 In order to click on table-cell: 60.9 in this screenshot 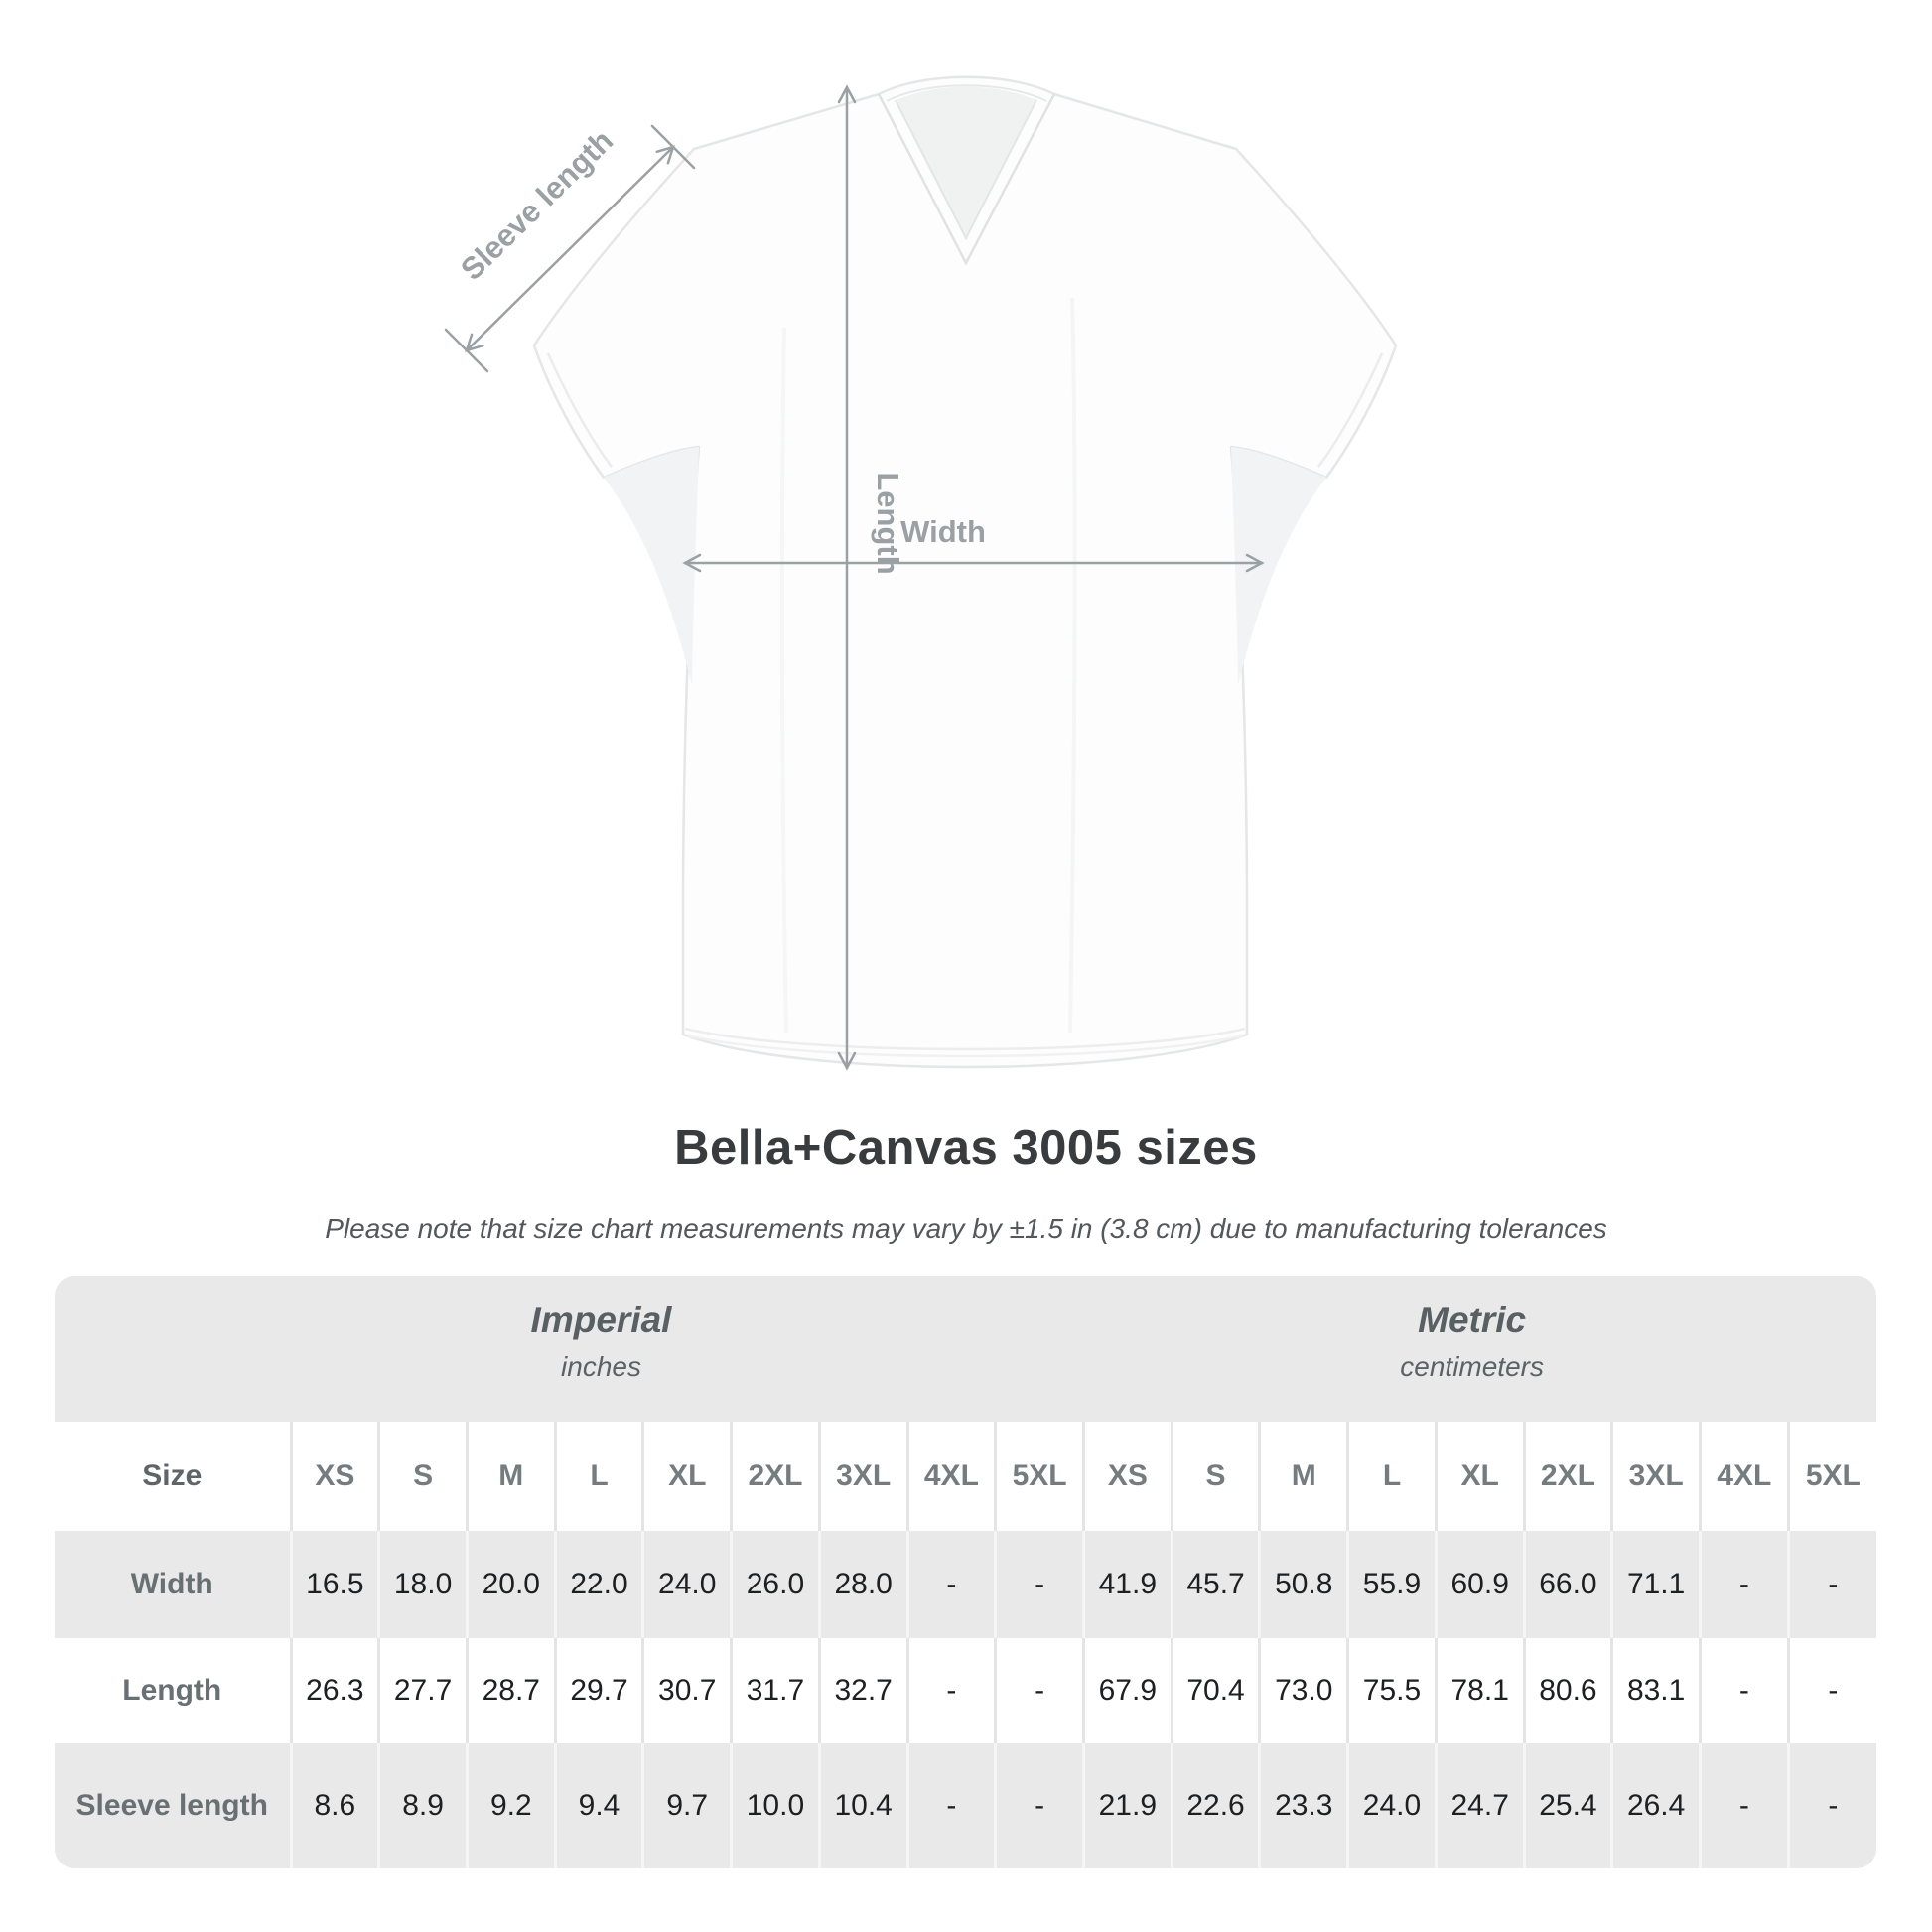, I will do `click(1480, 1584)`.